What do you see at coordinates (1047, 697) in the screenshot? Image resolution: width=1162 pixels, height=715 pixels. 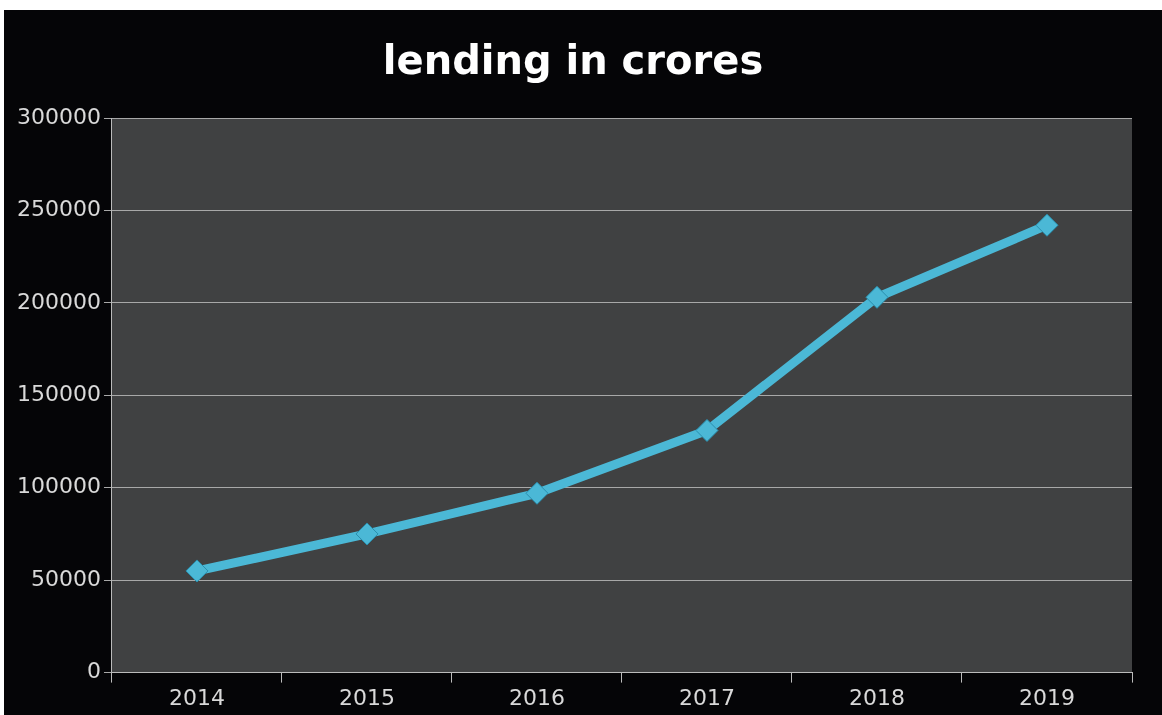 I see `x-tick-label: 2019` at bounding box center [1047, 697].